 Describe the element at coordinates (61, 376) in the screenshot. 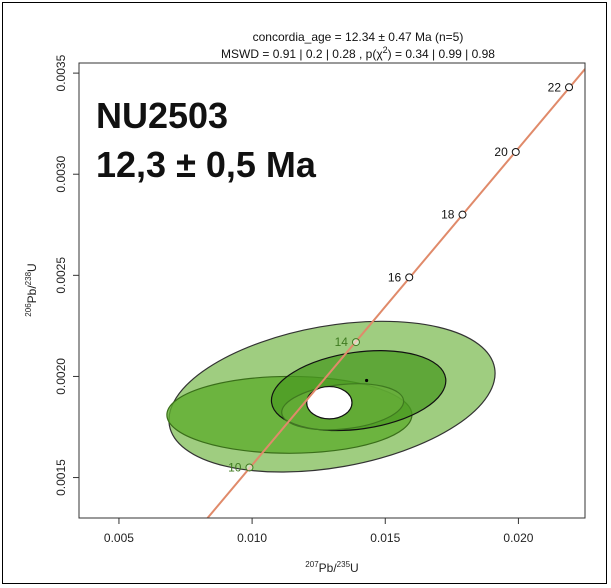

I see `y-tick-label: 0.0020` at that location.